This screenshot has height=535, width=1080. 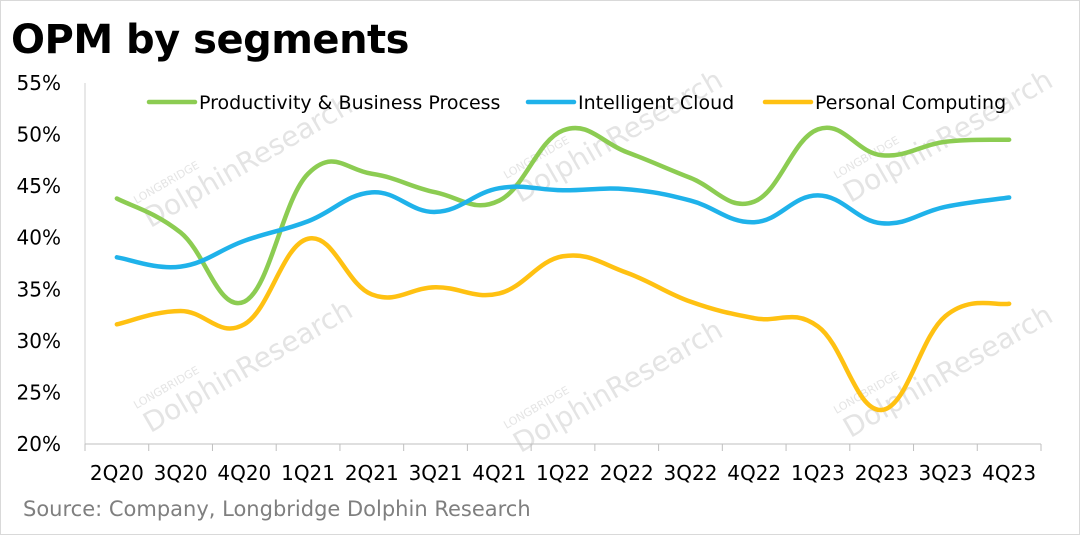 I want to click on x-tick-label: 4Q23, so click(x=1009, y=473).